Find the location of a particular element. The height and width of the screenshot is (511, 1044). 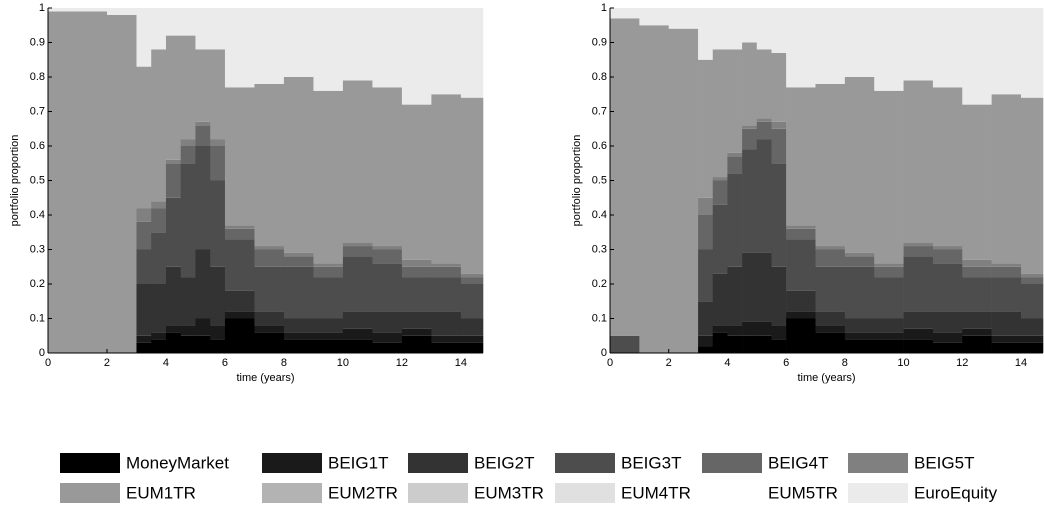

x-tick-label: 6 is located at coordinates (225, 363).